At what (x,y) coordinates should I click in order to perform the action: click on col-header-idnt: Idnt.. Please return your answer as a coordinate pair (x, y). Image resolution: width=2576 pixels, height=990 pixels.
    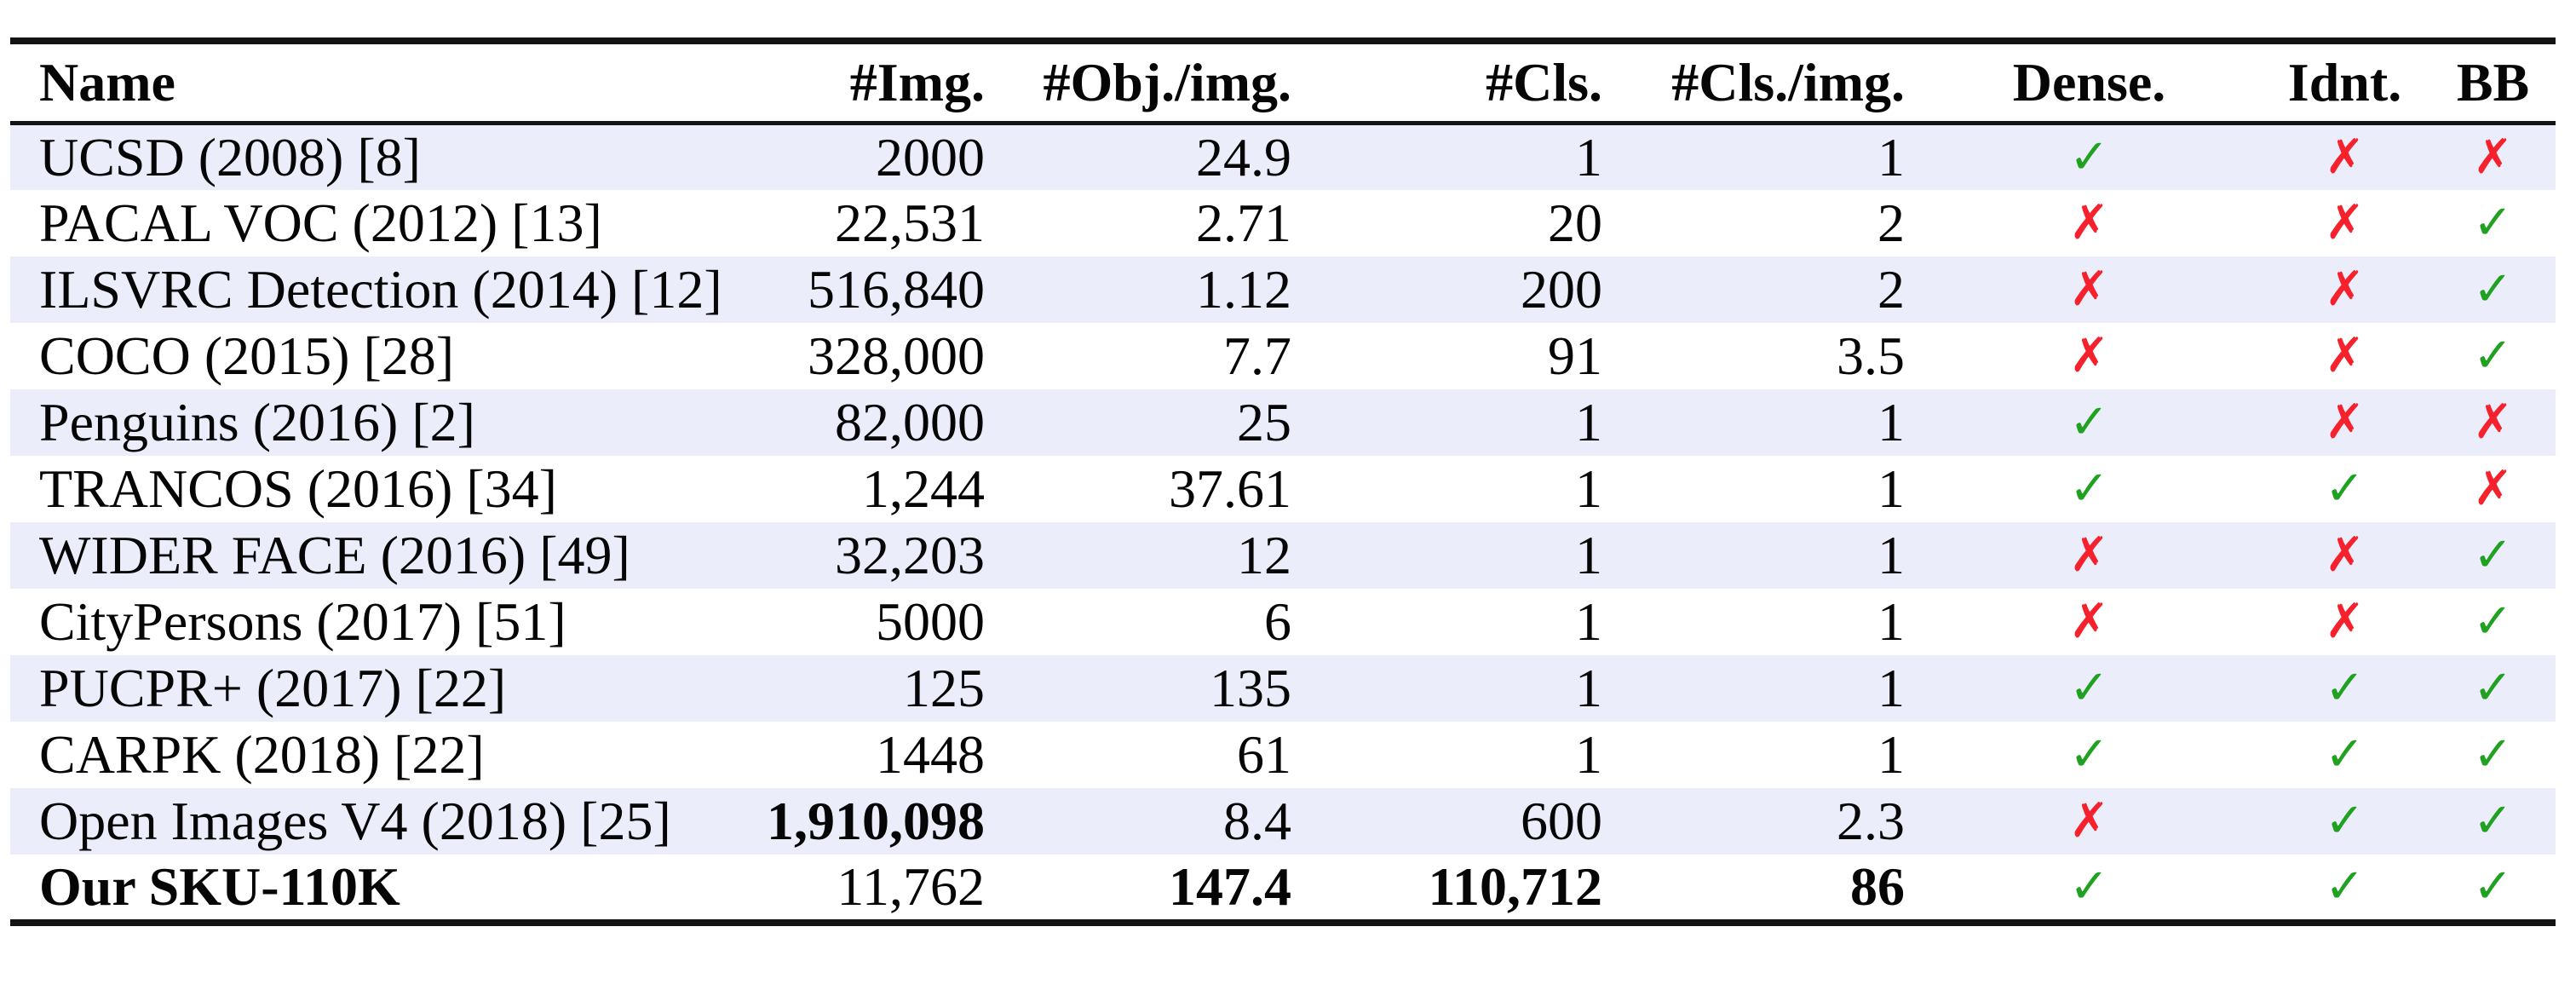
    Looking at the image, I should click on (2344, 83).